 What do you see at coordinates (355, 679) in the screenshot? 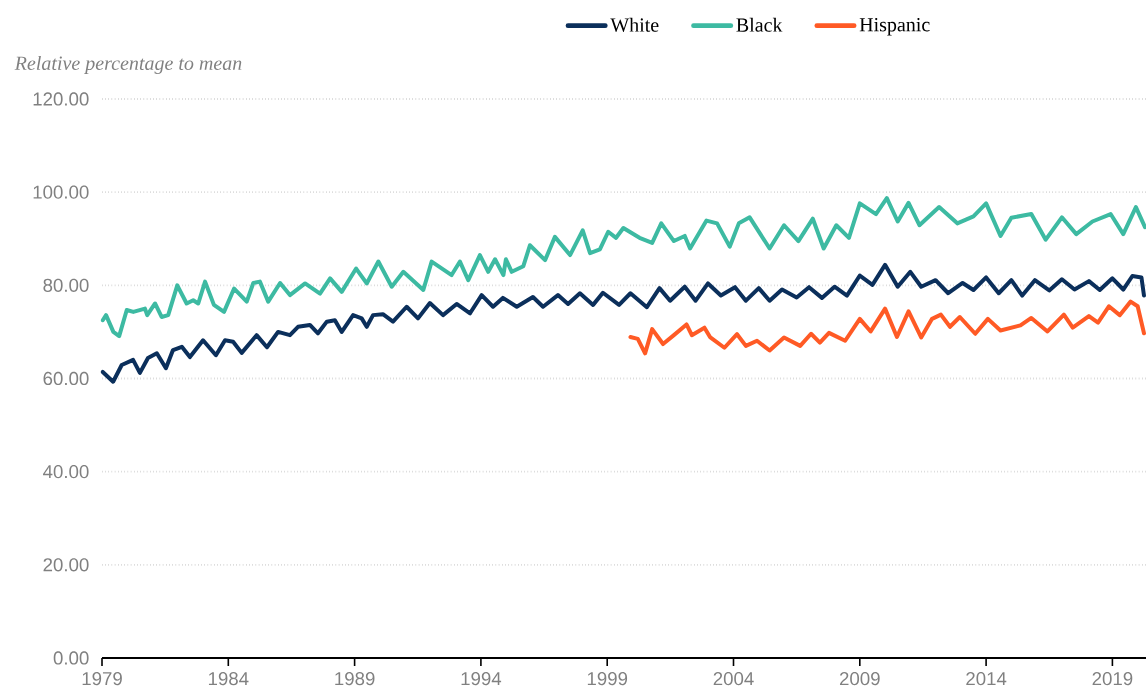
I see `x-tick-label: 1989` at bounding box center [355, 679].